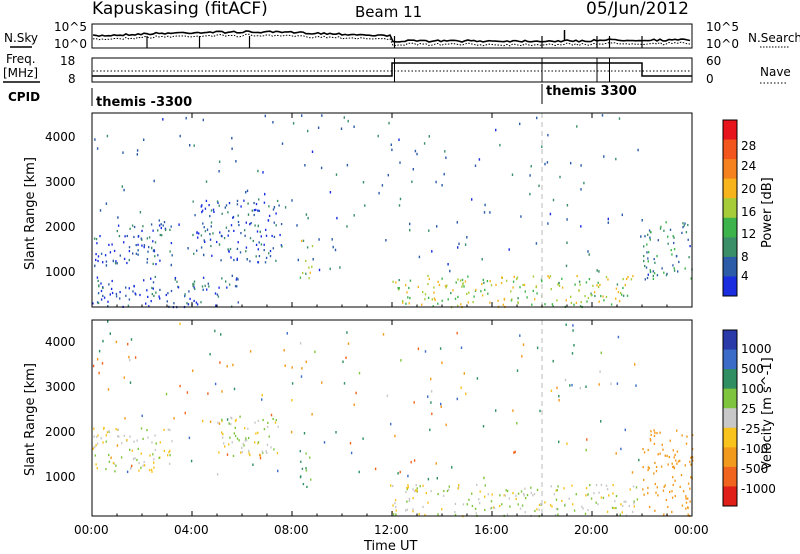 The image size is (800, 554). What do you see at coordinates (730, 169) in the screenshot?
I see `power-colorbar-segment` at bounding box center [730, 169].